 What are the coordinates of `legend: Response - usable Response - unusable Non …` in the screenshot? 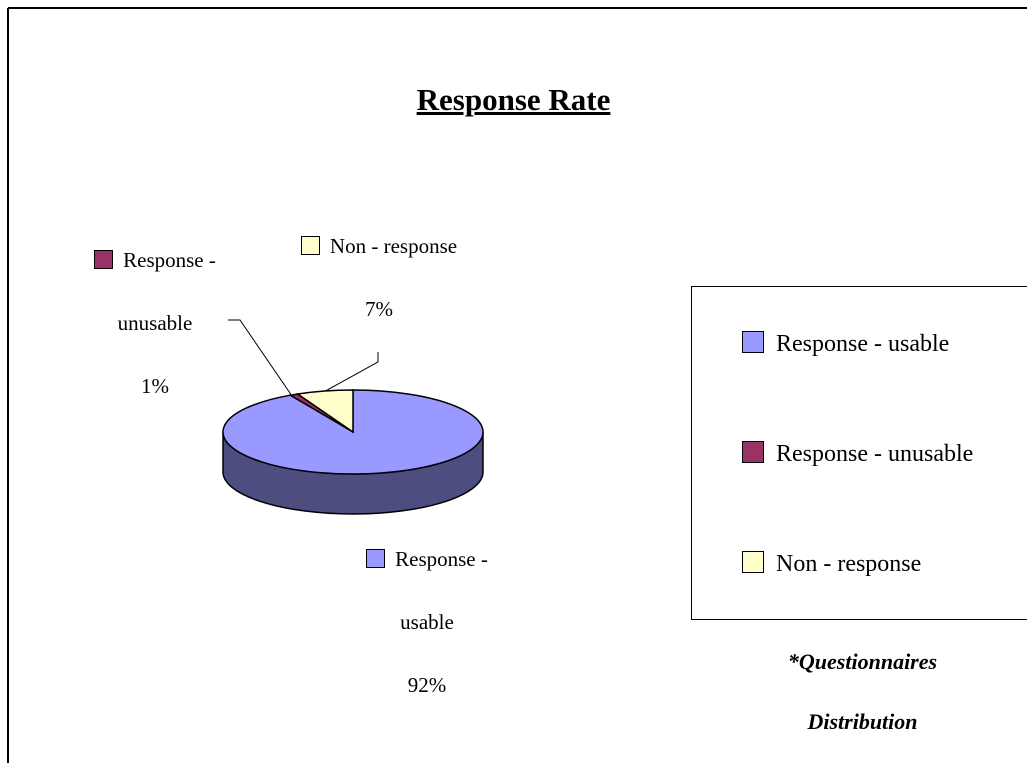 It's located at (859, 453).